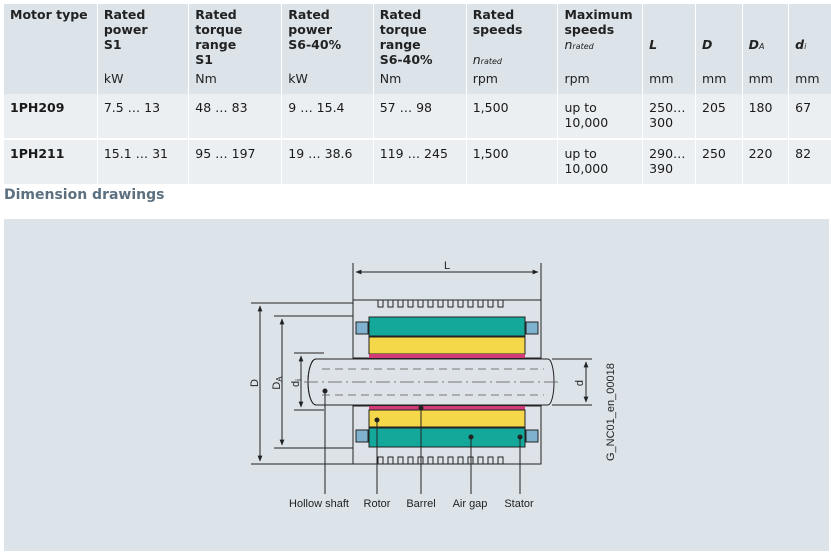  I want to click on cell-value: 119 … 245, so click(419, 161).